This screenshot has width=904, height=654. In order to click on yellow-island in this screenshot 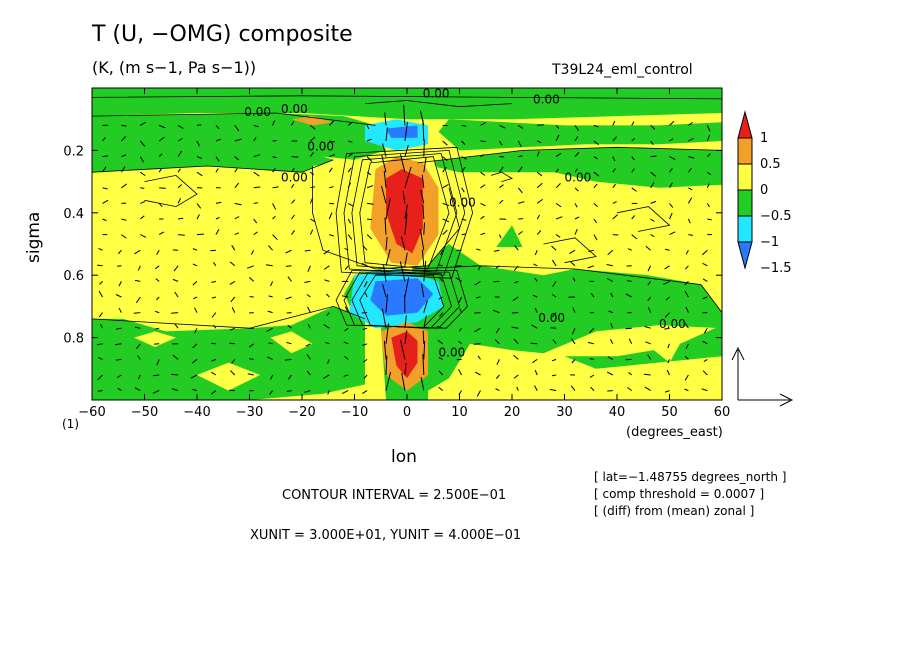, I will do `click(291, 342)`.